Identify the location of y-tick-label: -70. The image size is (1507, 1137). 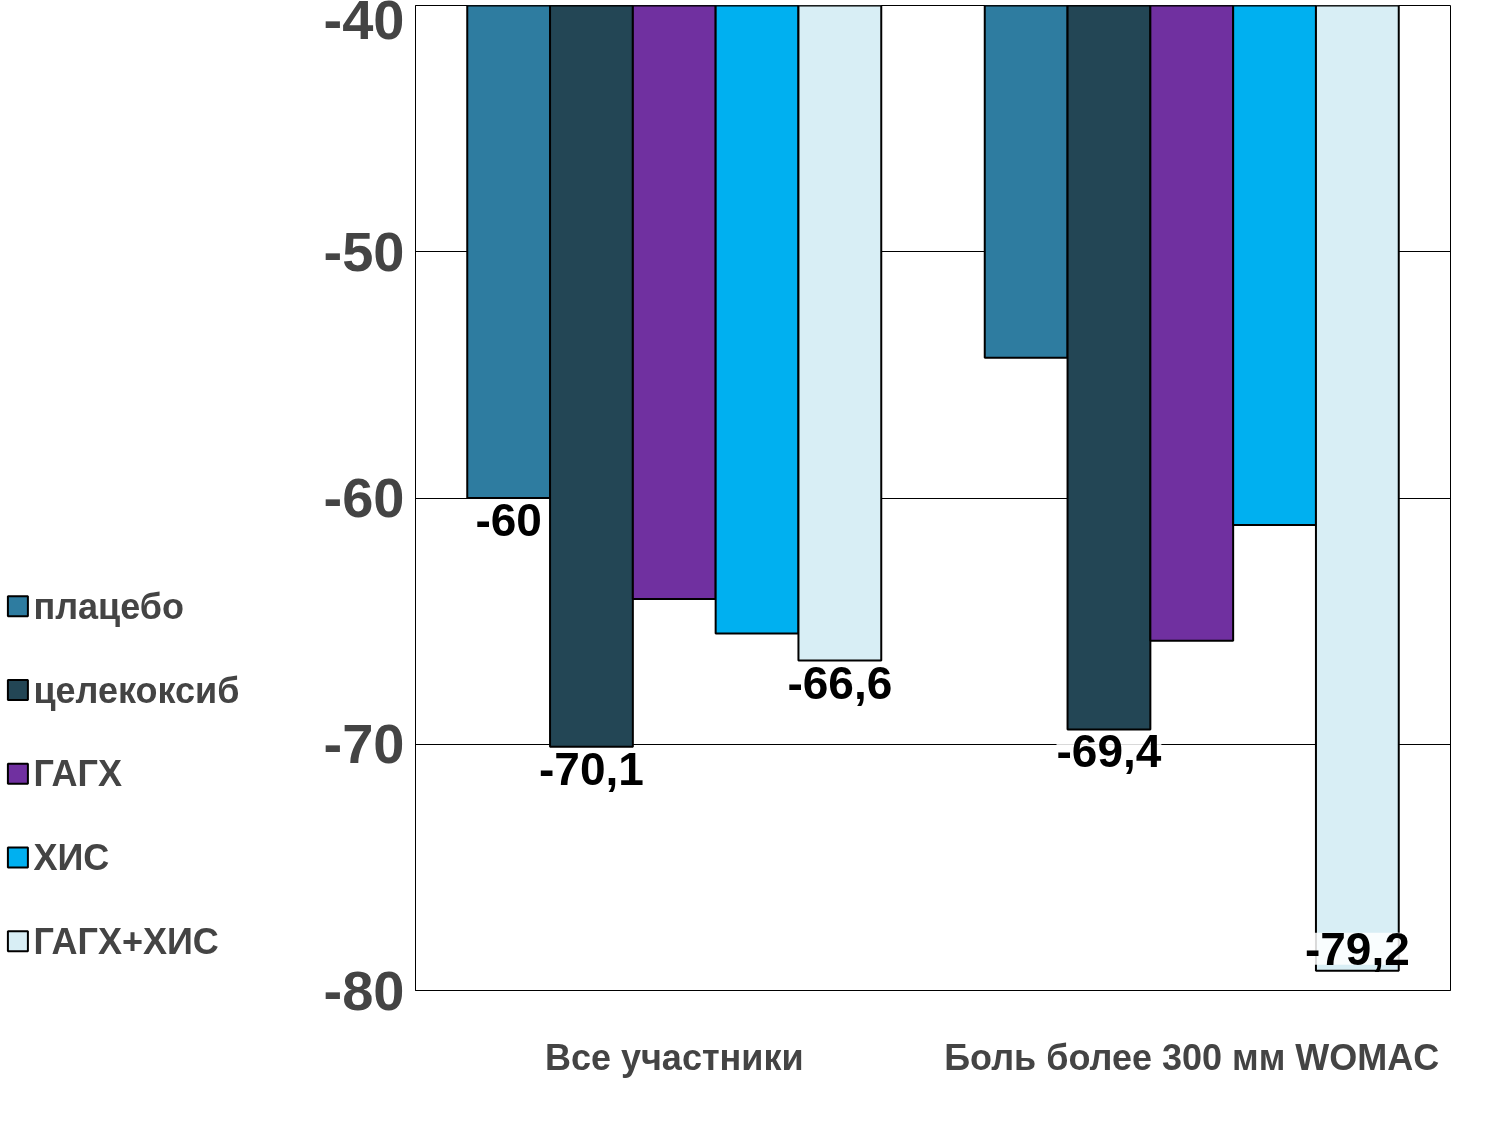
(364, 744).